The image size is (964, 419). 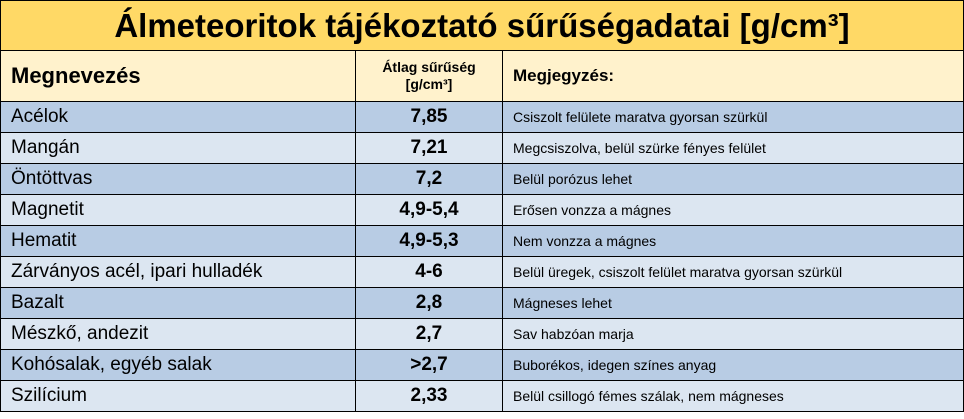 What do you see at coordinates (178, 117) in the screenshot?
I see `table-cell: Acélok` at bounding box center [178, 117].